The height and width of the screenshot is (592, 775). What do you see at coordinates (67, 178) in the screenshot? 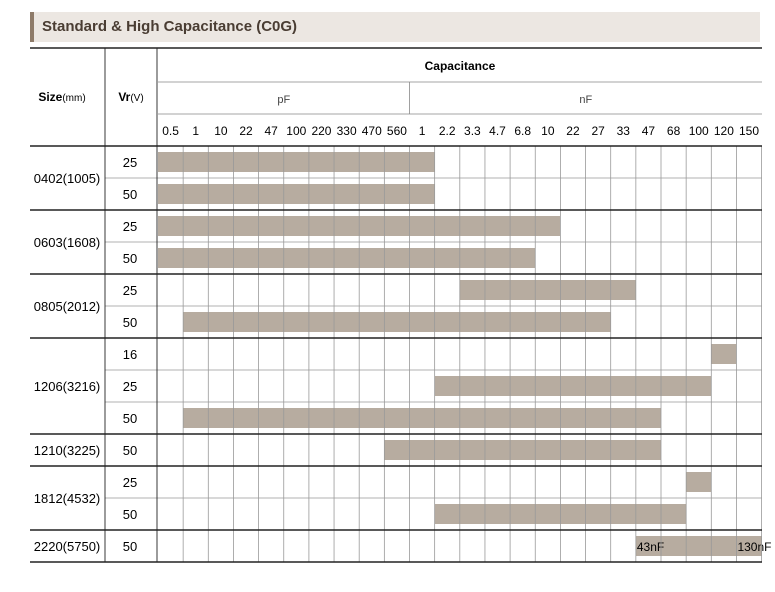
I see `size-label: 0402(1005)` at bounding box center [67, 178].